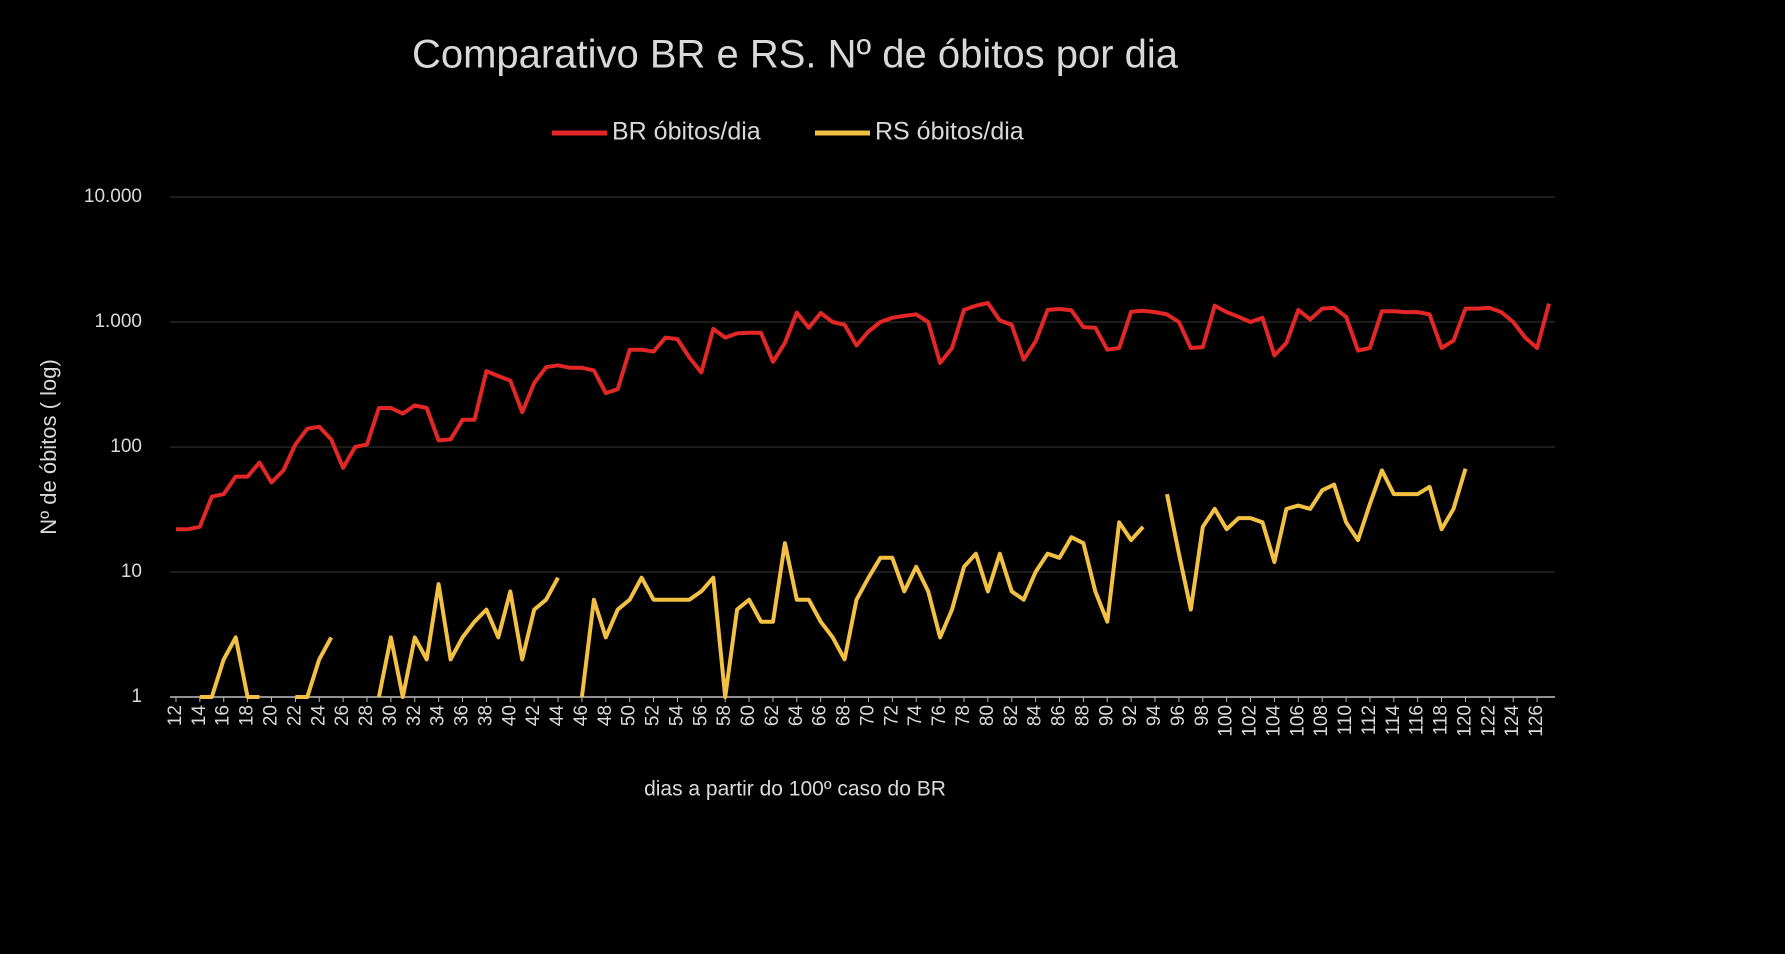  What do you see at coordinates (533, 715) in the screenshot?
I see `x-tick-label: 42` at bounding box center [533, 715].